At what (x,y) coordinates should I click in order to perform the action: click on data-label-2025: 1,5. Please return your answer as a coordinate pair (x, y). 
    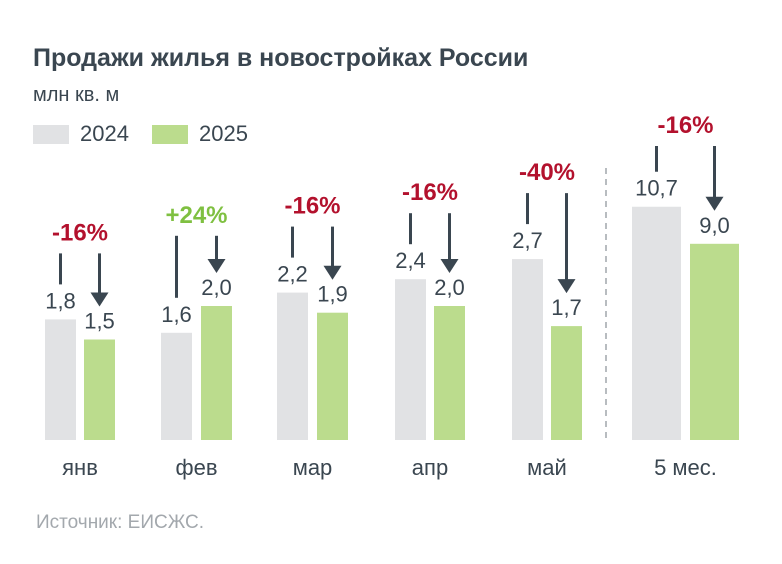
    Looking at the image, I should click on (99, 321).